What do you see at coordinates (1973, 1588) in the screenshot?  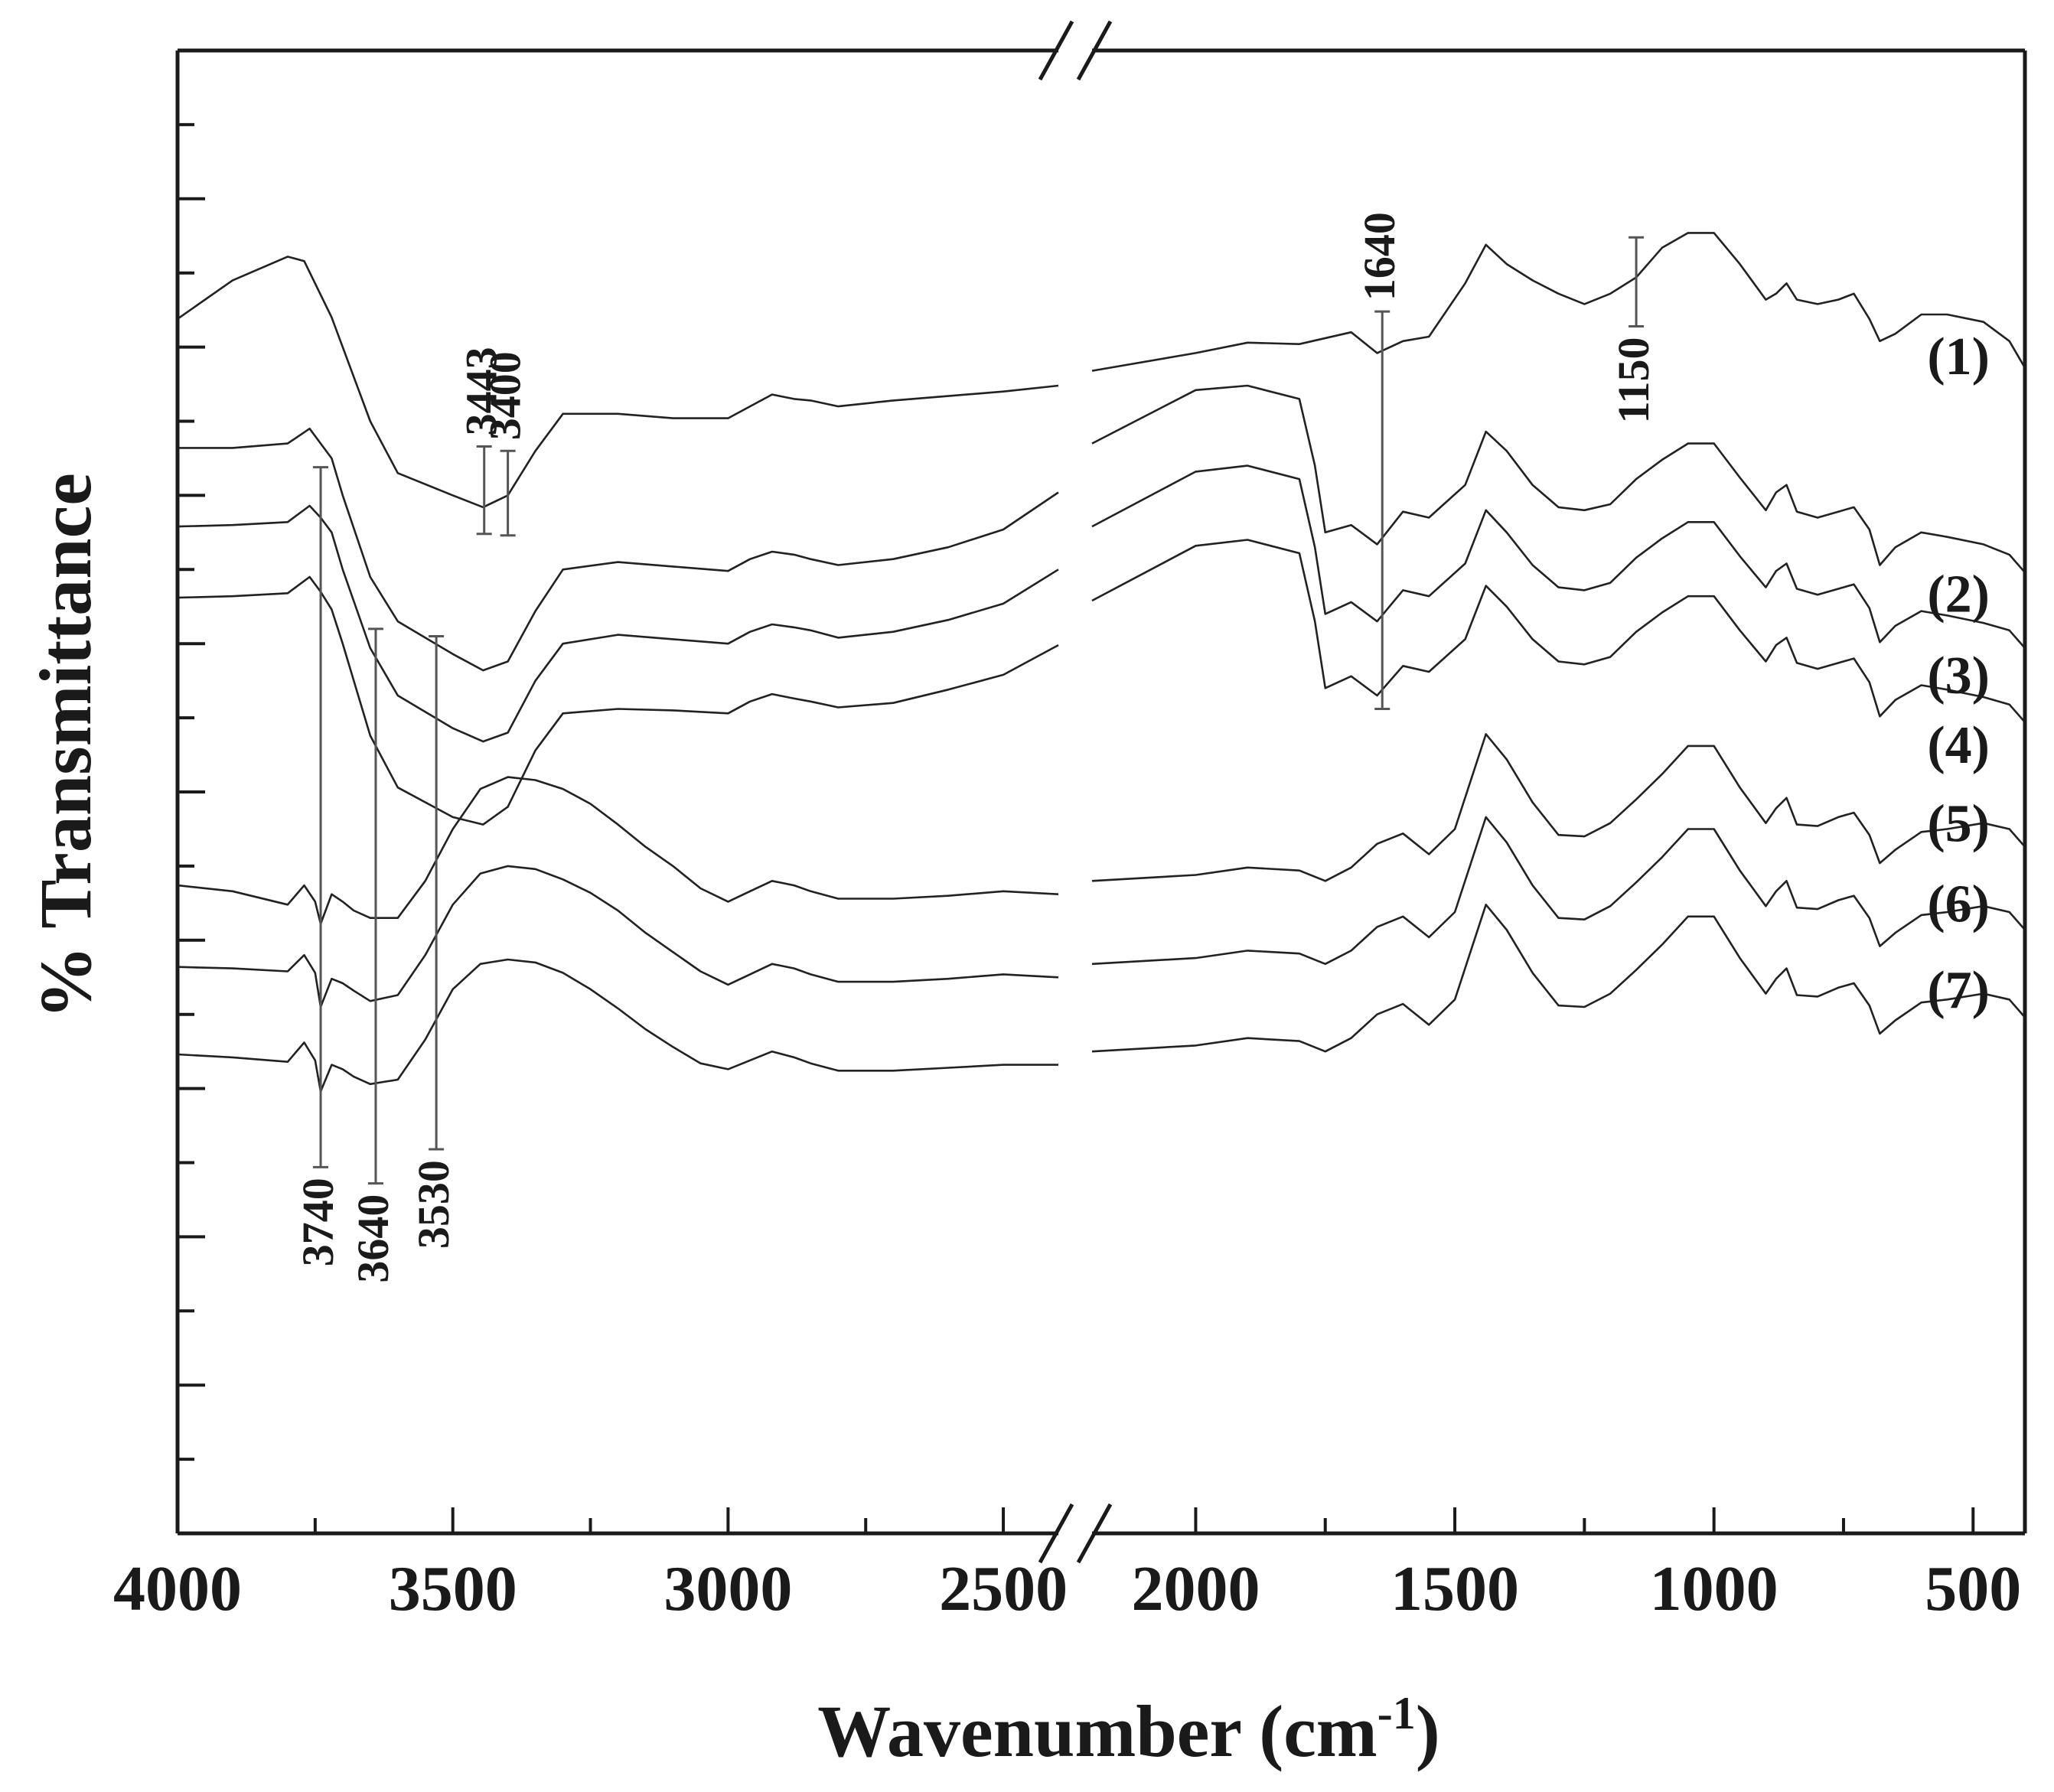 I see `x-tick-label-500: 500` at bounding box center [1973, 1588].